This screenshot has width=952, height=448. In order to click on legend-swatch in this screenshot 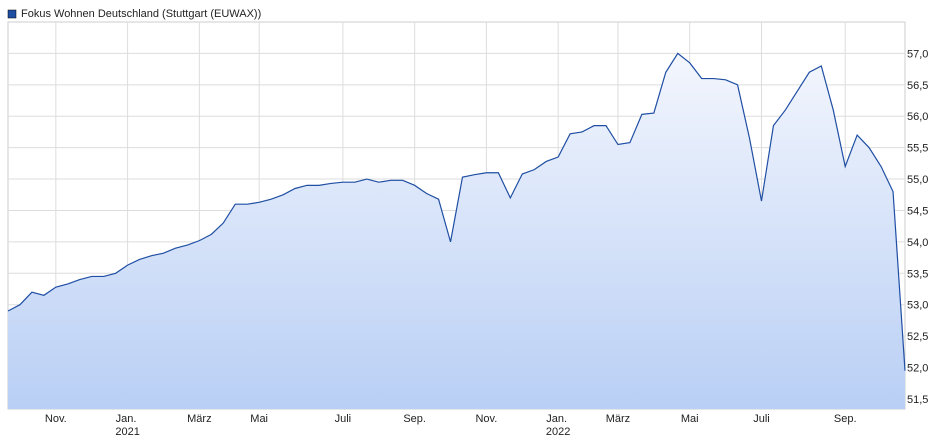, I will do `click(12, 14)`.